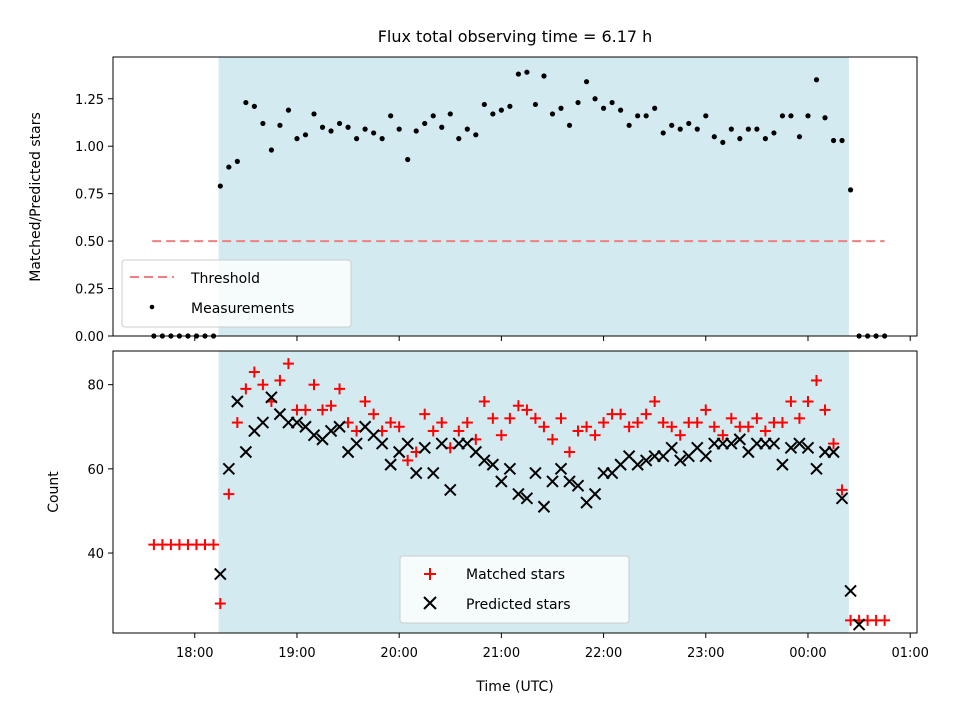  I want to click on y-tick-label: 0.25, so click(89, 290).